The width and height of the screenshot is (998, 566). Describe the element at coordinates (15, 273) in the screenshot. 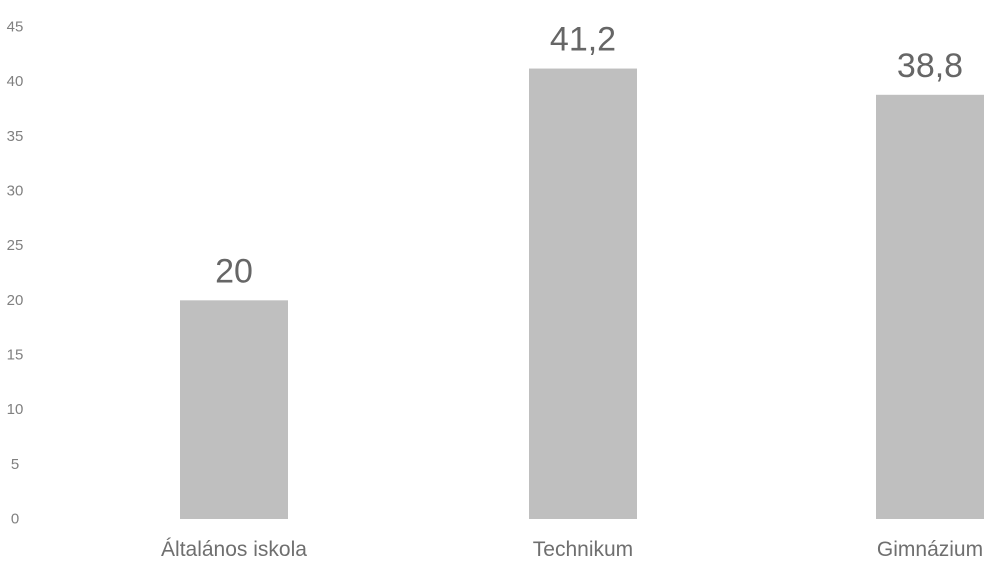

I see `y-axis: 0 5 10 15 20 25 30 35 40 45` at that location.